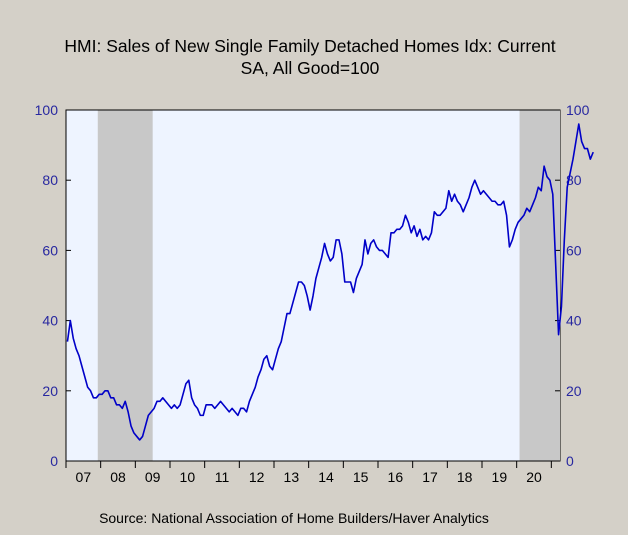 This screenshot has width=628, height=535. Describe the element at coordinates (50, 250) in the screenshot. I see `y-tick-label-left: 60` at that location.